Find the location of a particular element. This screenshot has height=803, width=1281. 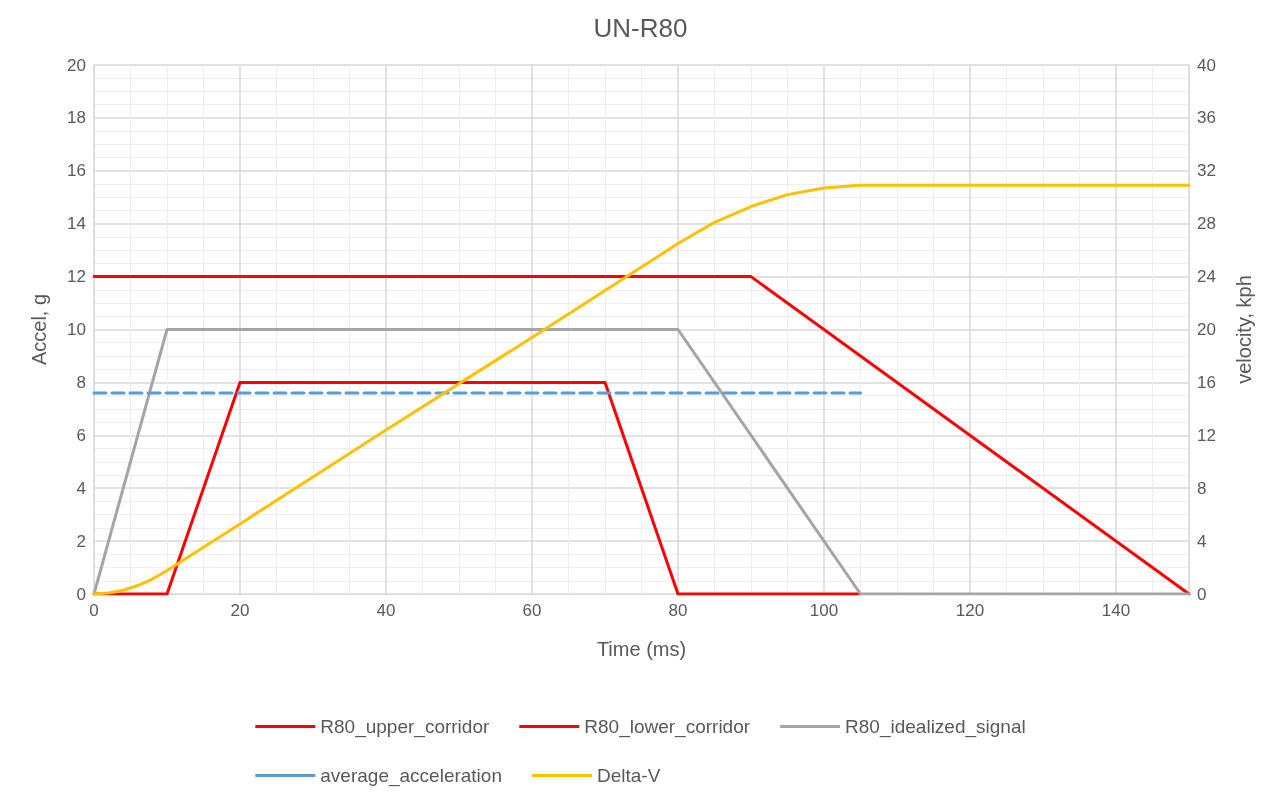

y2-tick-label: 32 is located at coordinates (1206, 171).